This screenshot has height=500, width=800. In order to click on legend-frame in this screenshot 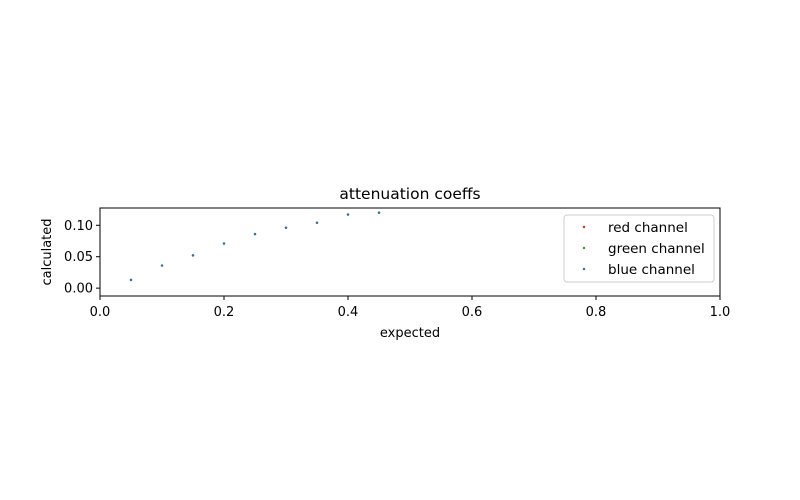, I will do `click(639, 248)`.